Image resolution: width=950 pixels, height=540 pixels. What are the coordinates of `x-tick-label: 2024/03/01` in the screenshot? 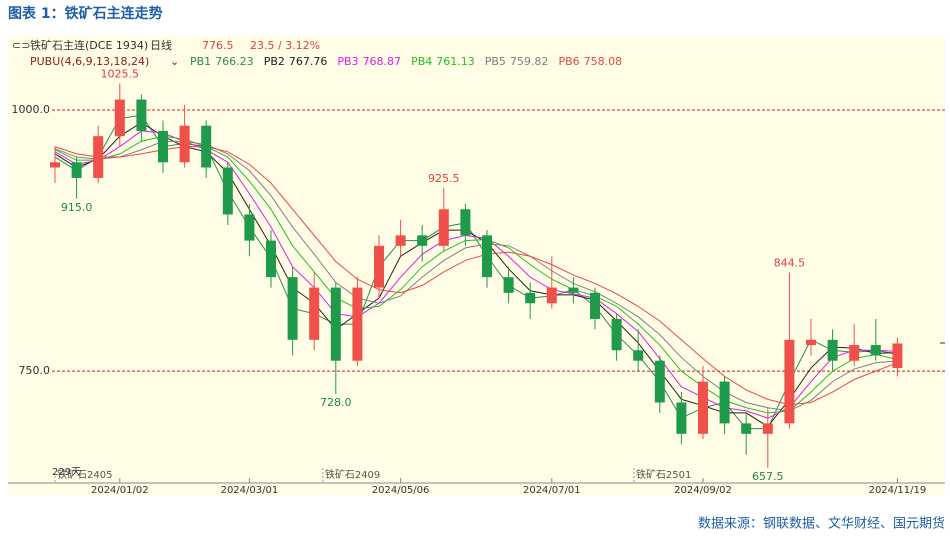 It's located at (250, 490).